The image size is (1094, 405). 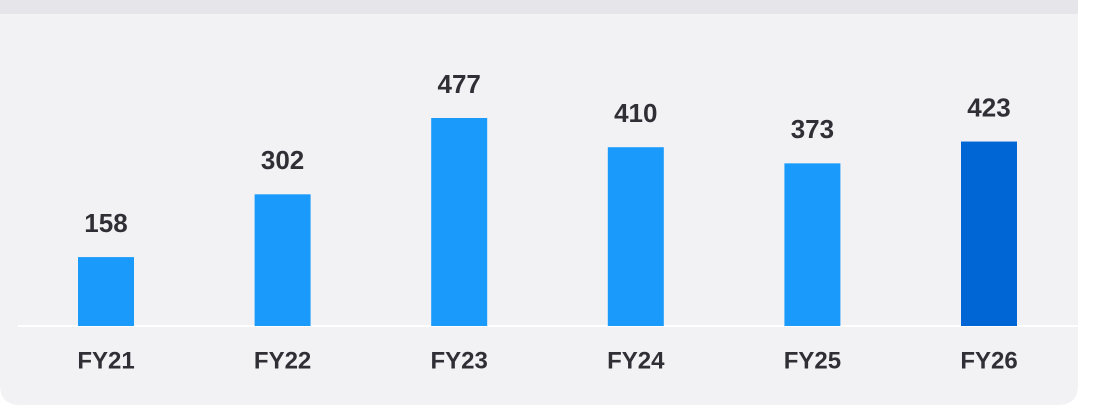 What do you see at coordinates (282, 360) in the screenshot?
I see `x-tick-label: FY22` at bounding box center [282, 360].